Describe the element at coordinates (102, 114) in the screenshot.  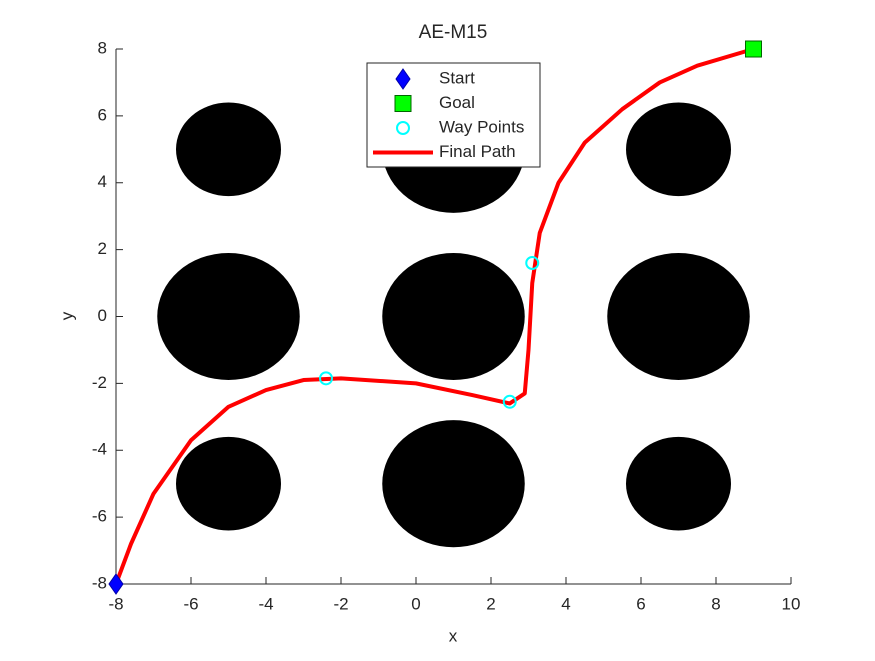
I see `y-tick-label: 6` at that location.